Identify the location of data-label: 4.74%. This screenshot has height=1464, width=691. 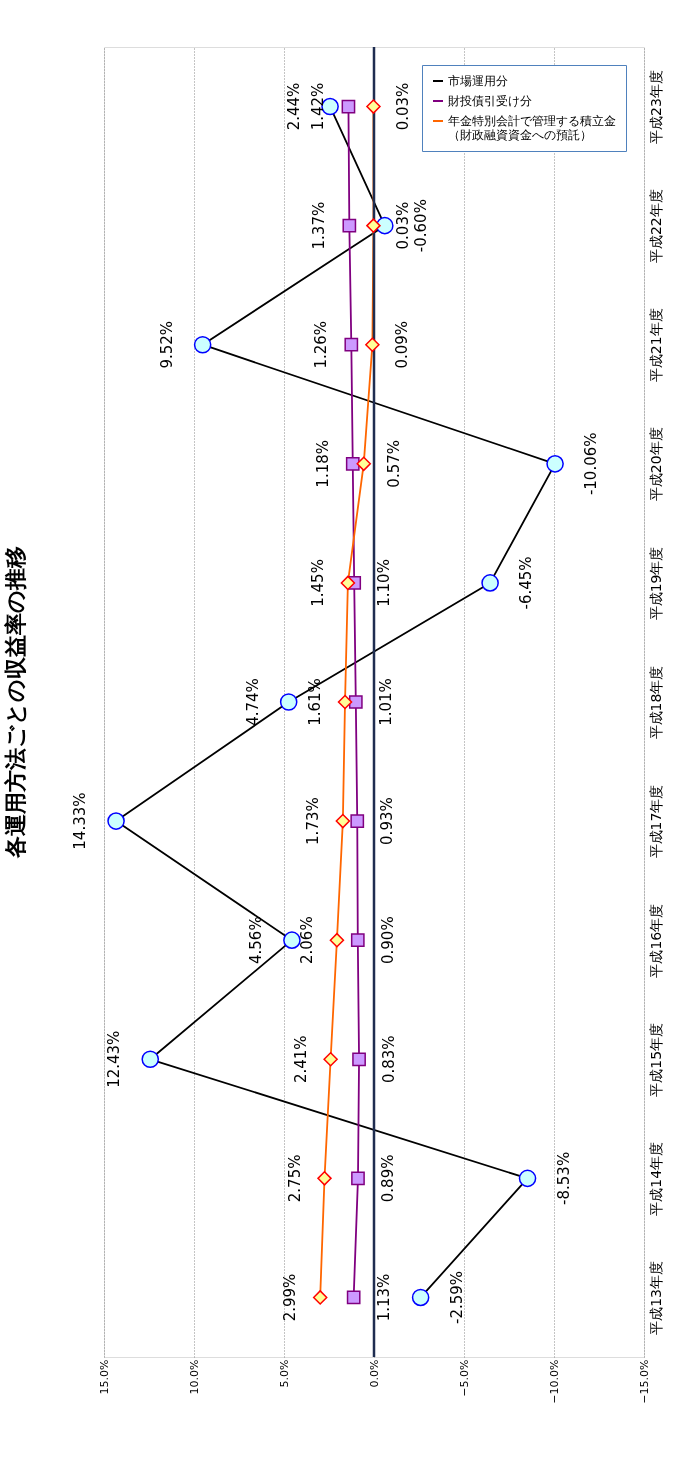
(252, 702).